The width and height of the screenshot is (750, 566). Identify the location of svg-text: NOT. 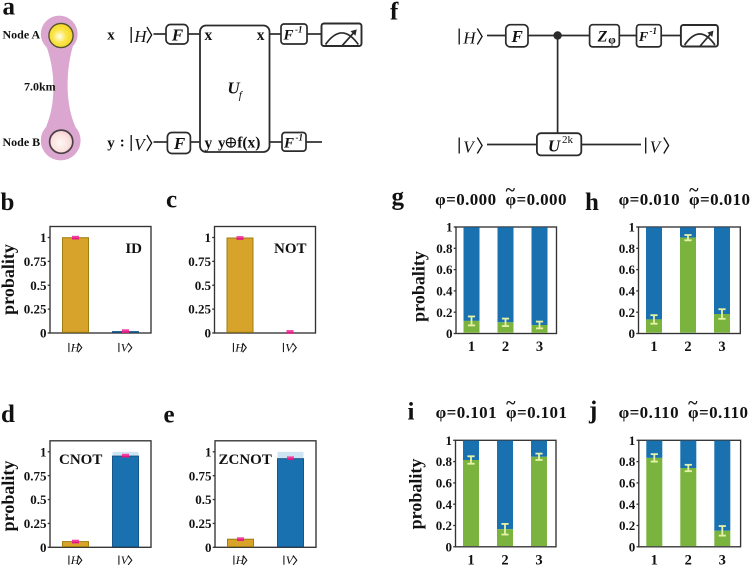
(290, 249).